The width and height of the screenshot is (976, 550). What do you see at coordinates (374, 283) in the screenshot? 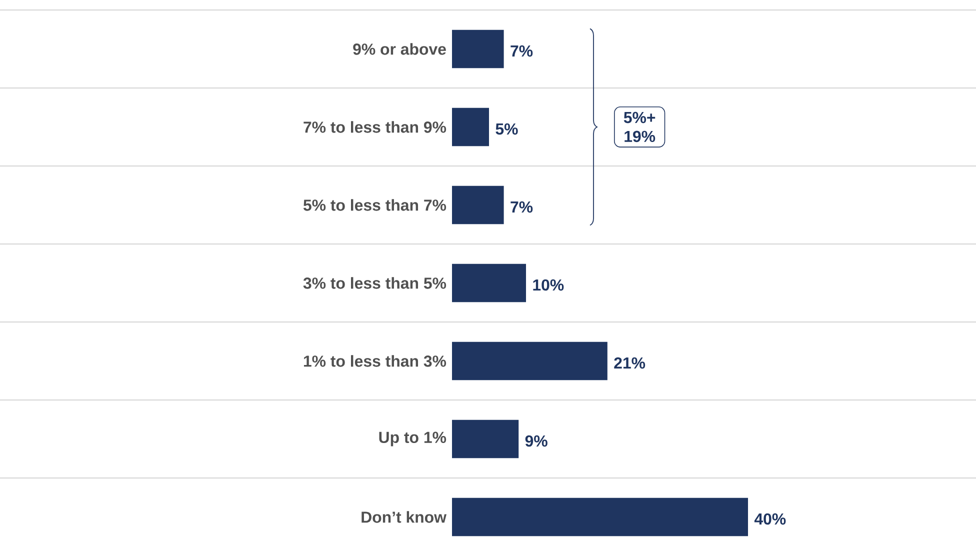
I see `y-tick-label: 3% to less than 5%` at bounding box center [374, 283].